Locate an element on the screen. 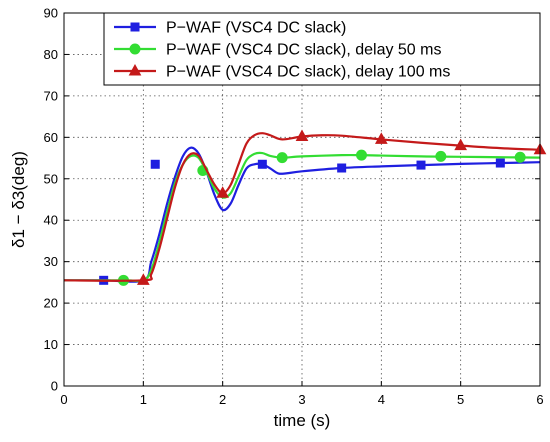 This screenshot has height=442, width=550. legend-entry: P−WAF (VSC4 DC slack), delay 100 ms is located at coordinates (282, 72).